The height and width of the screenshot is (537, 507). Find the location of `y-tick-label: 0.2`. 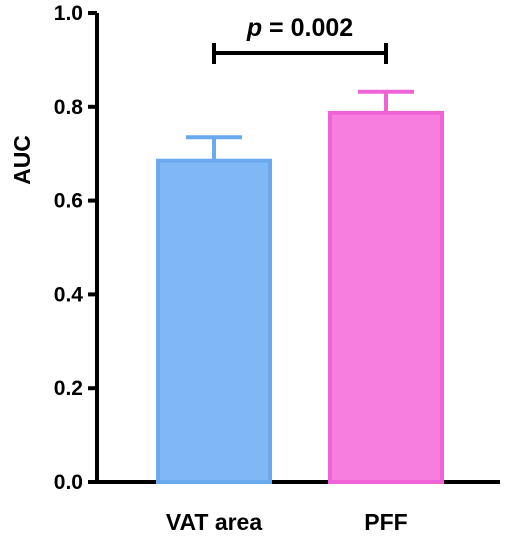

y-tick-label: 0.2 is located at coordinates (68, 388).